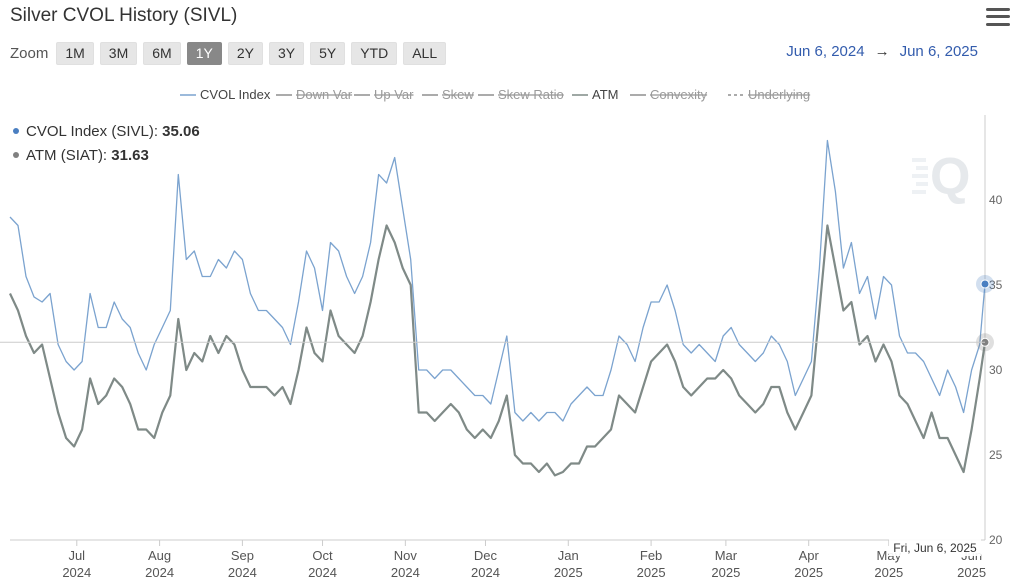 Image resolution: width=1024 pixels, height=586 pixels. What do you see at coordinates (181, 131) in the screenshot?
I see `tooltip-cvol-value: 35.06` at bounding box center [181, 131].